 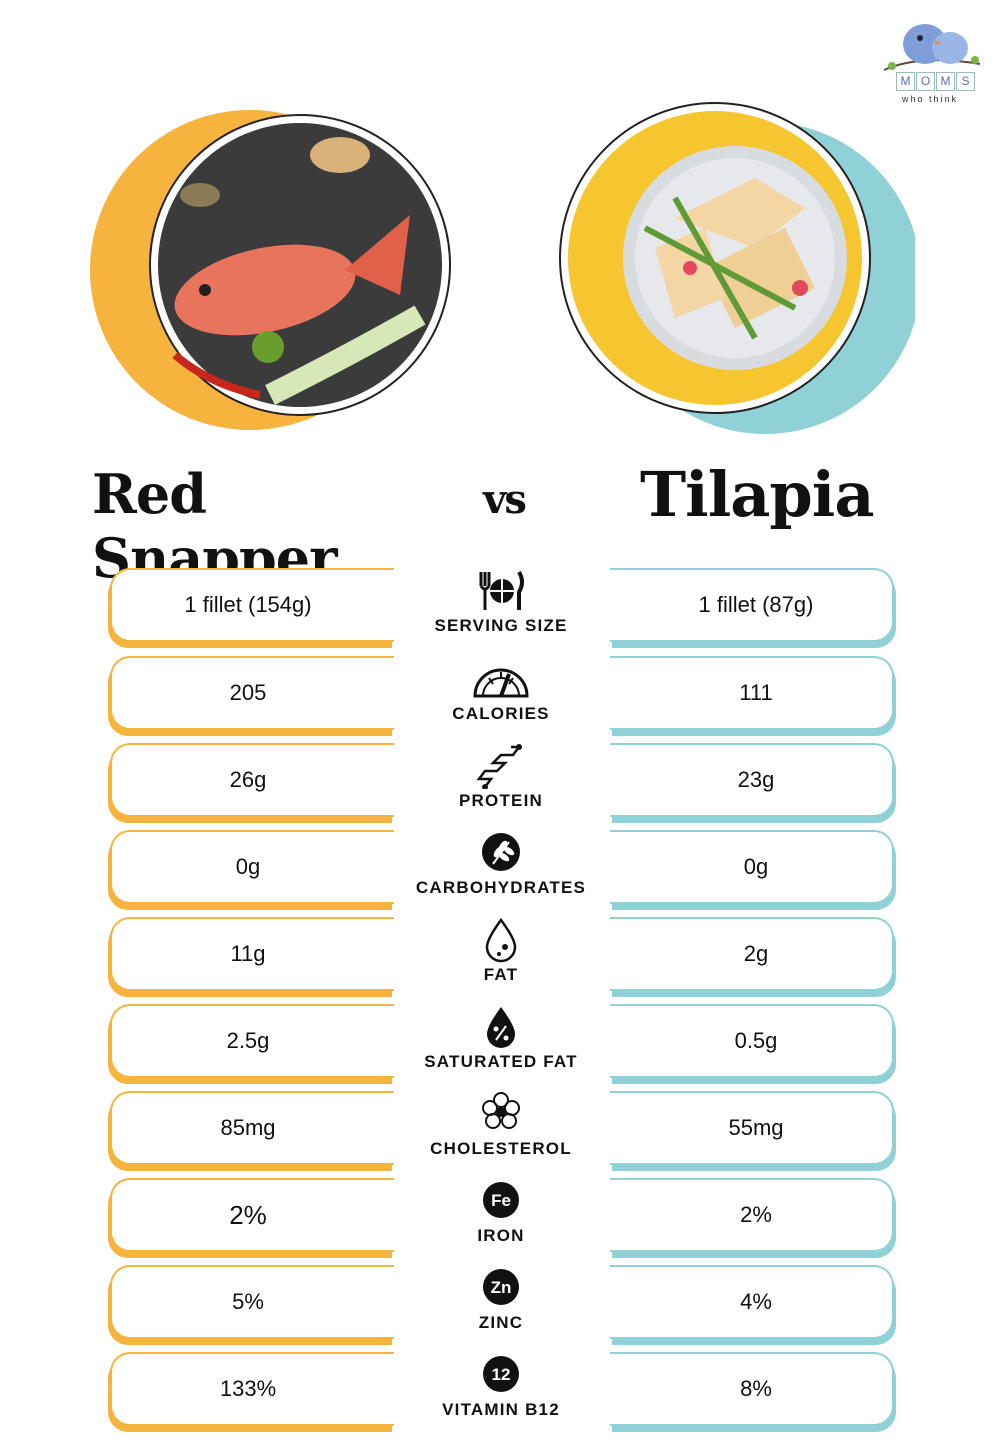 I want to click on bird-icon, so click(x=932, y=47).